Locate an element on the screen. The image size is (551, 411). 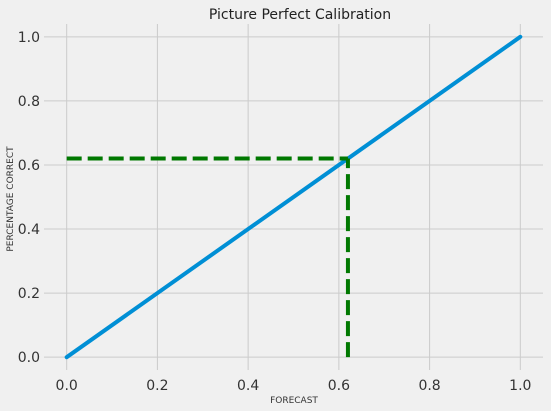
x-tick-label: 0.0 is located at coordinates (67, 386).